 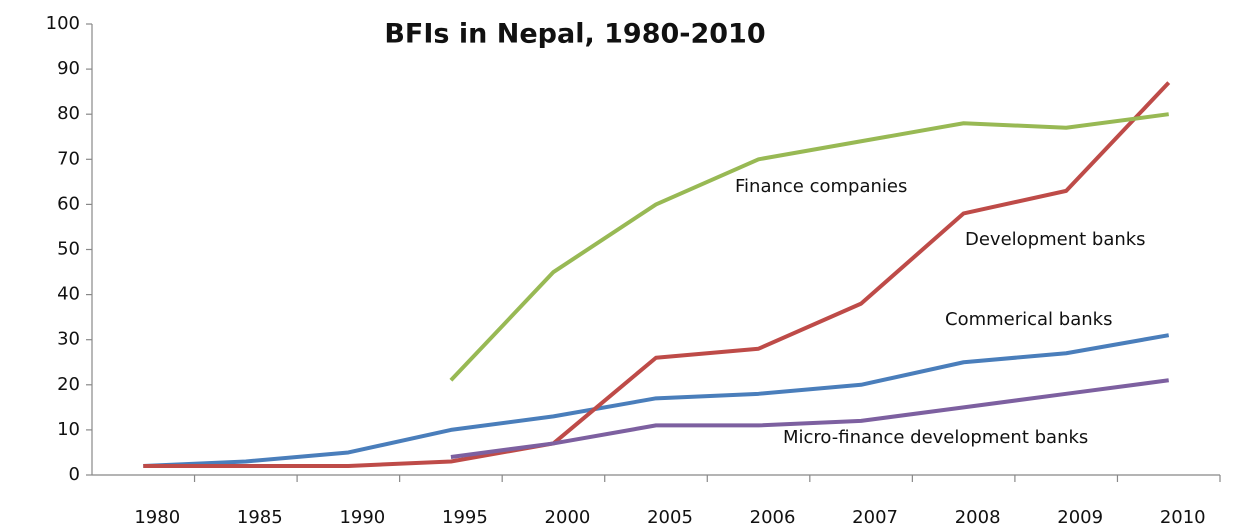 What do you see at coordinates (1028, 319) in the screenshot?
I see `series-label: Commerical banks` at bounding box center [1028, 319].